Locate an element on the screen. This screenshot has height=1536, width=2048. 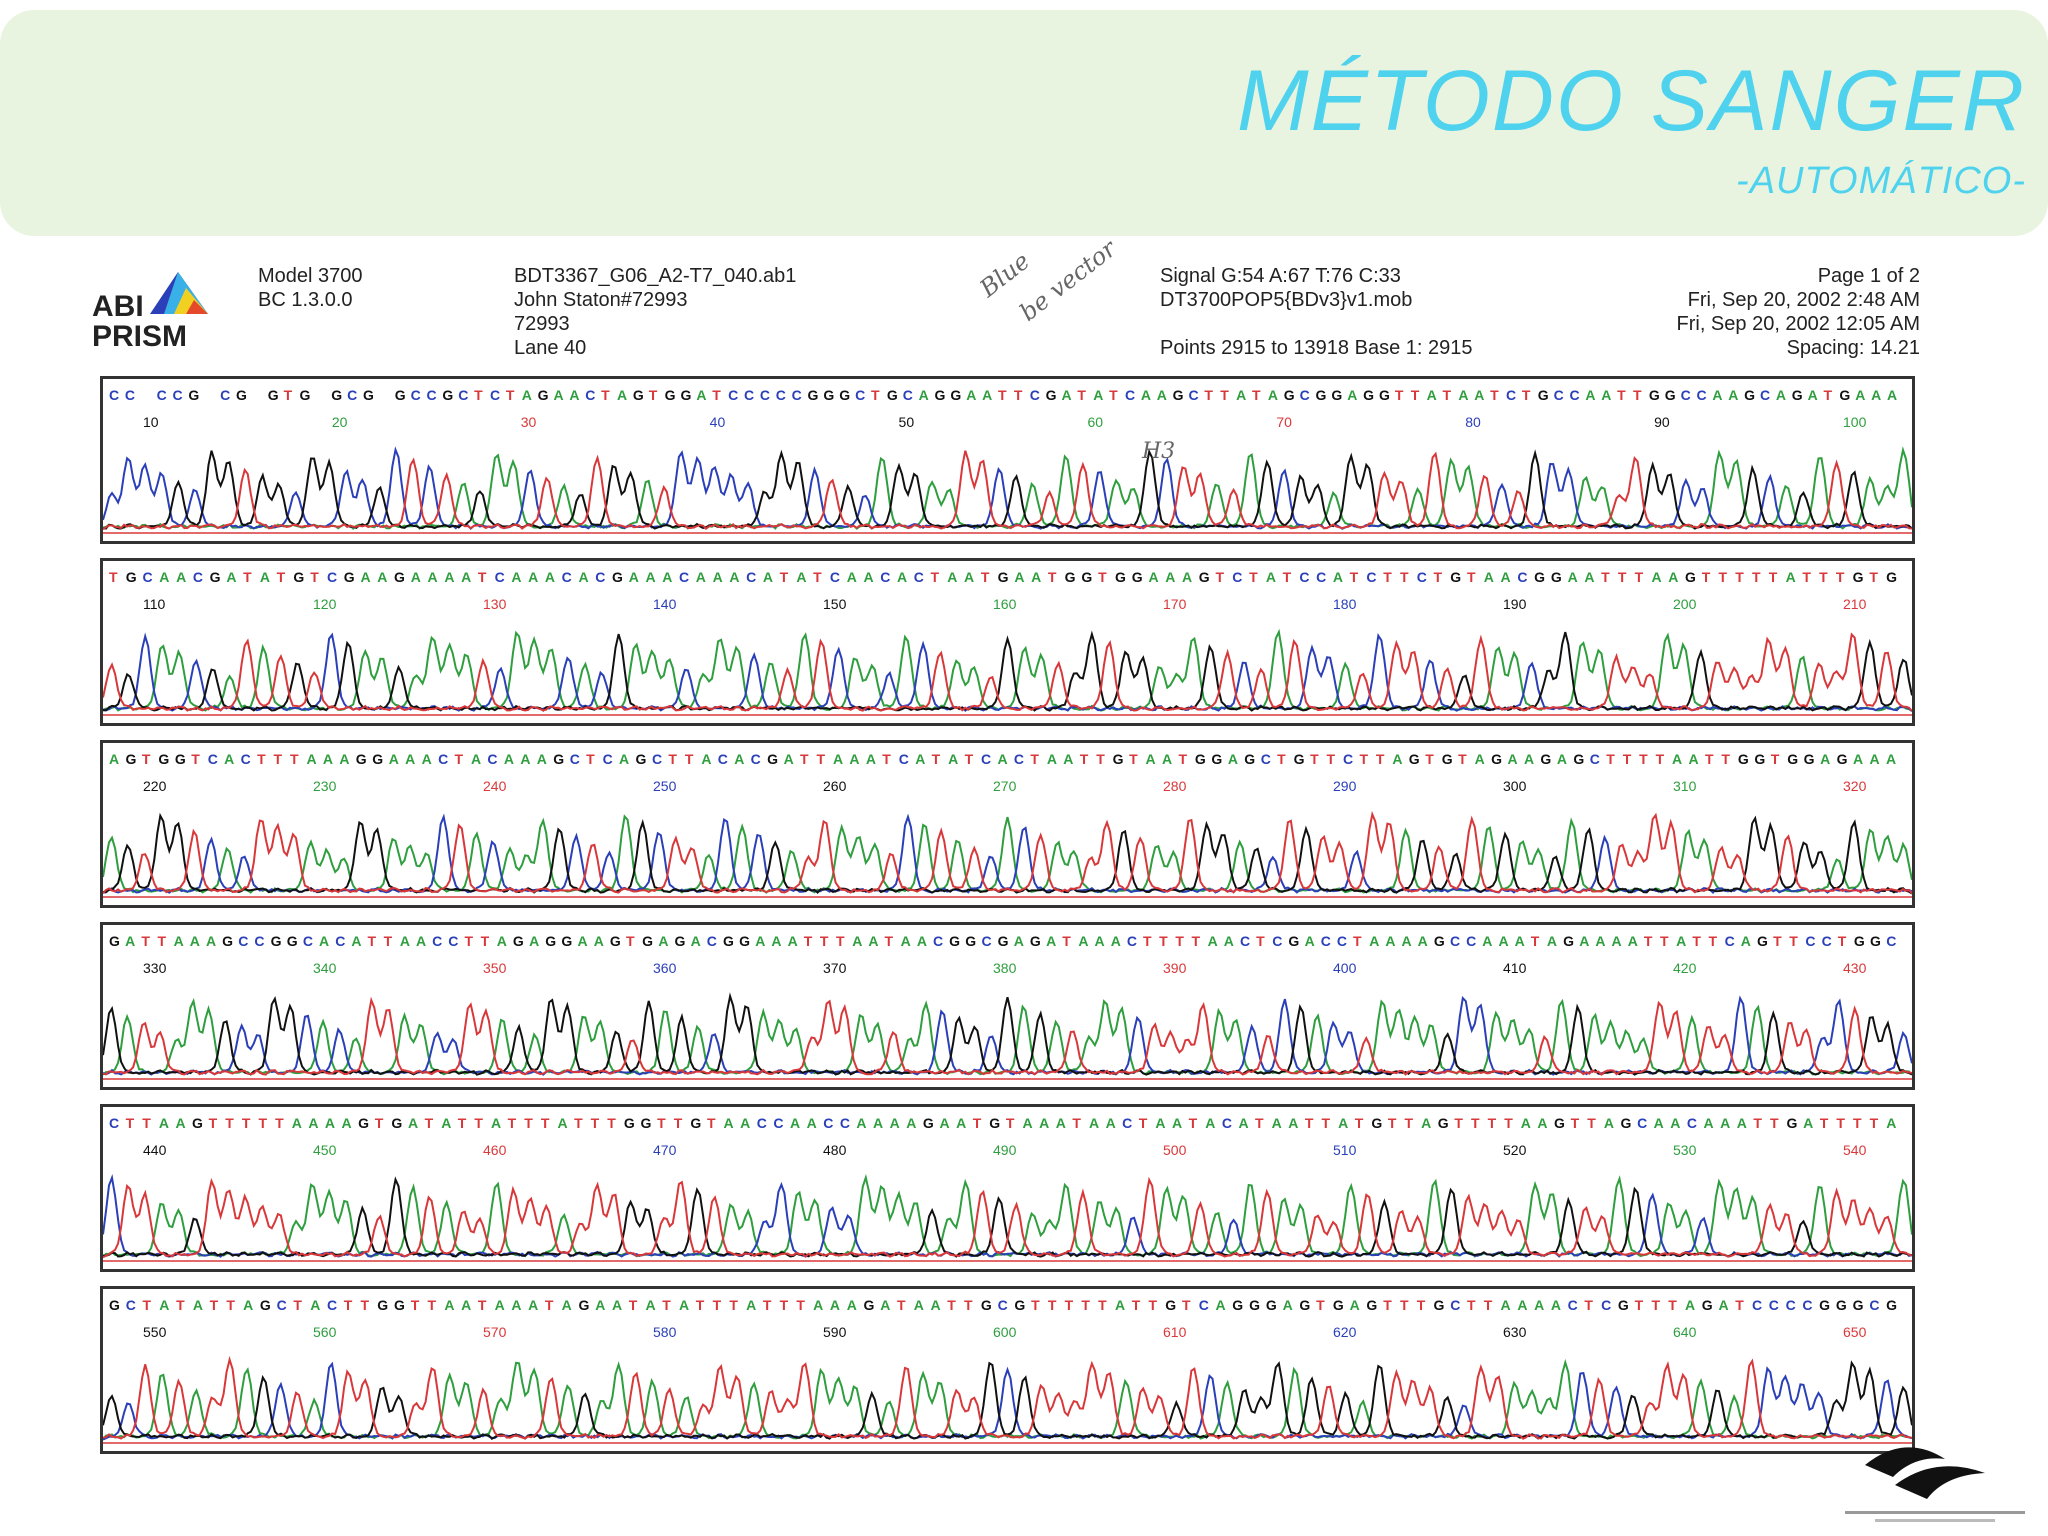
tick-label: 40 is located at coordinates (718, 422).